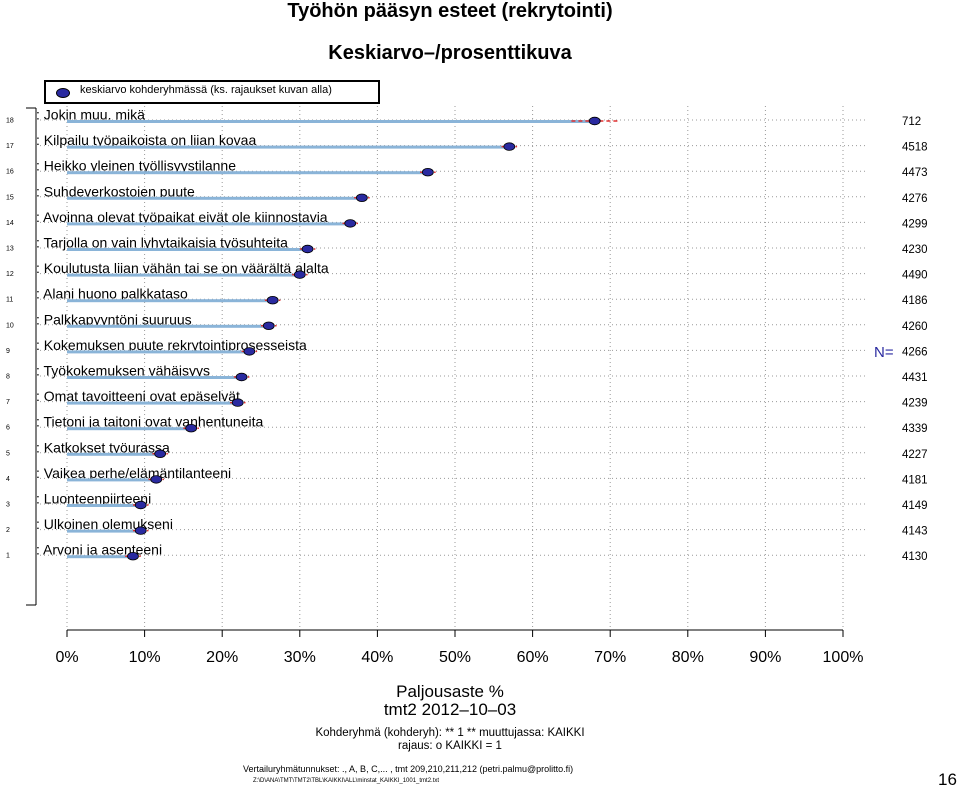  What do you see at coordinates (8, 428) in the screenshot?
I see `row-number: 6` at bounding box center [8, 428].